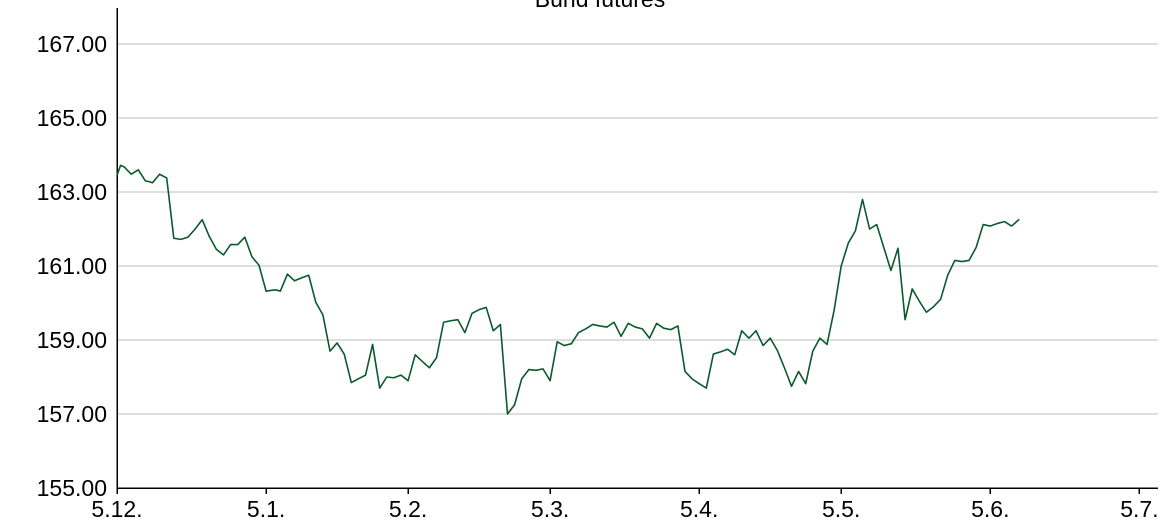 Image resolution: width=1167 pixels, height=523 pixels. Describe the element at coordinates (72, 118) in the screenshot. I see `y-tick-label: 165.00` at that location.